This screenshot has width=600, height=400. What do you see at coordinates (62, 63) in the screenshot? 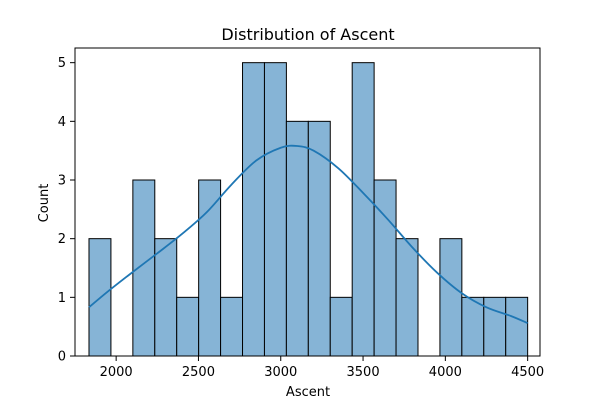
I see `y-tick-label: 5` at bounding box center [62, 63].